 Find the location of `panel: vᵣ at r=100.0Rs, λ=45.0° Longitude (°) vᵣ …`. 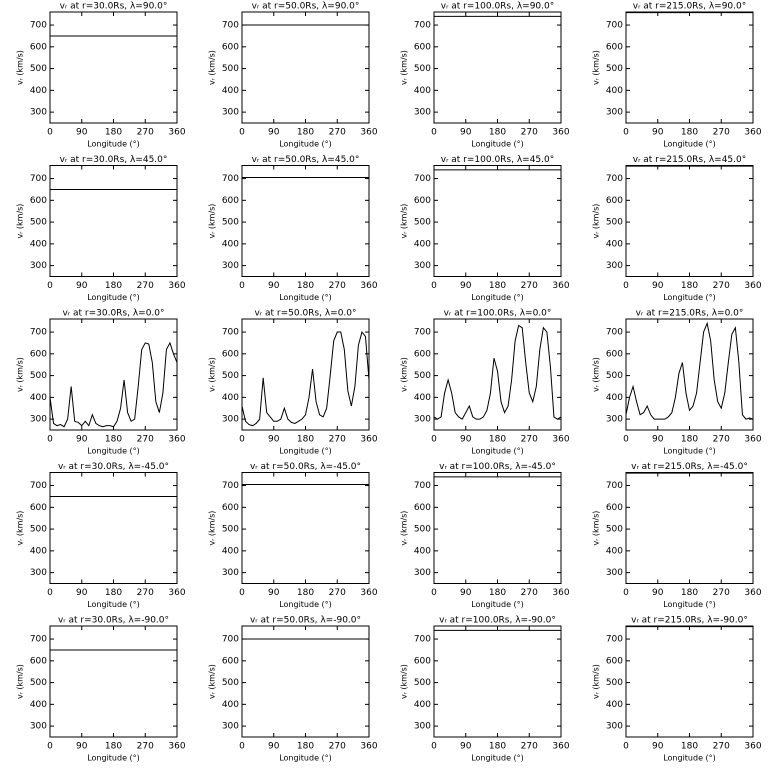

panel: vᵣ at r=100.0Rs, λ=45.0° Longitude (°) vᵣ … is located at coordinates (485, 228).